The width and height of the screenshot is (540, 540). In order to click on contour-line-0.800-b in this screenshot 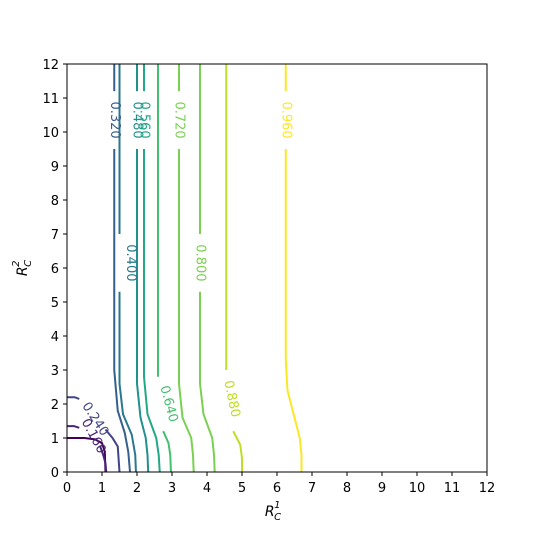, I will do `click(207, 382)`.